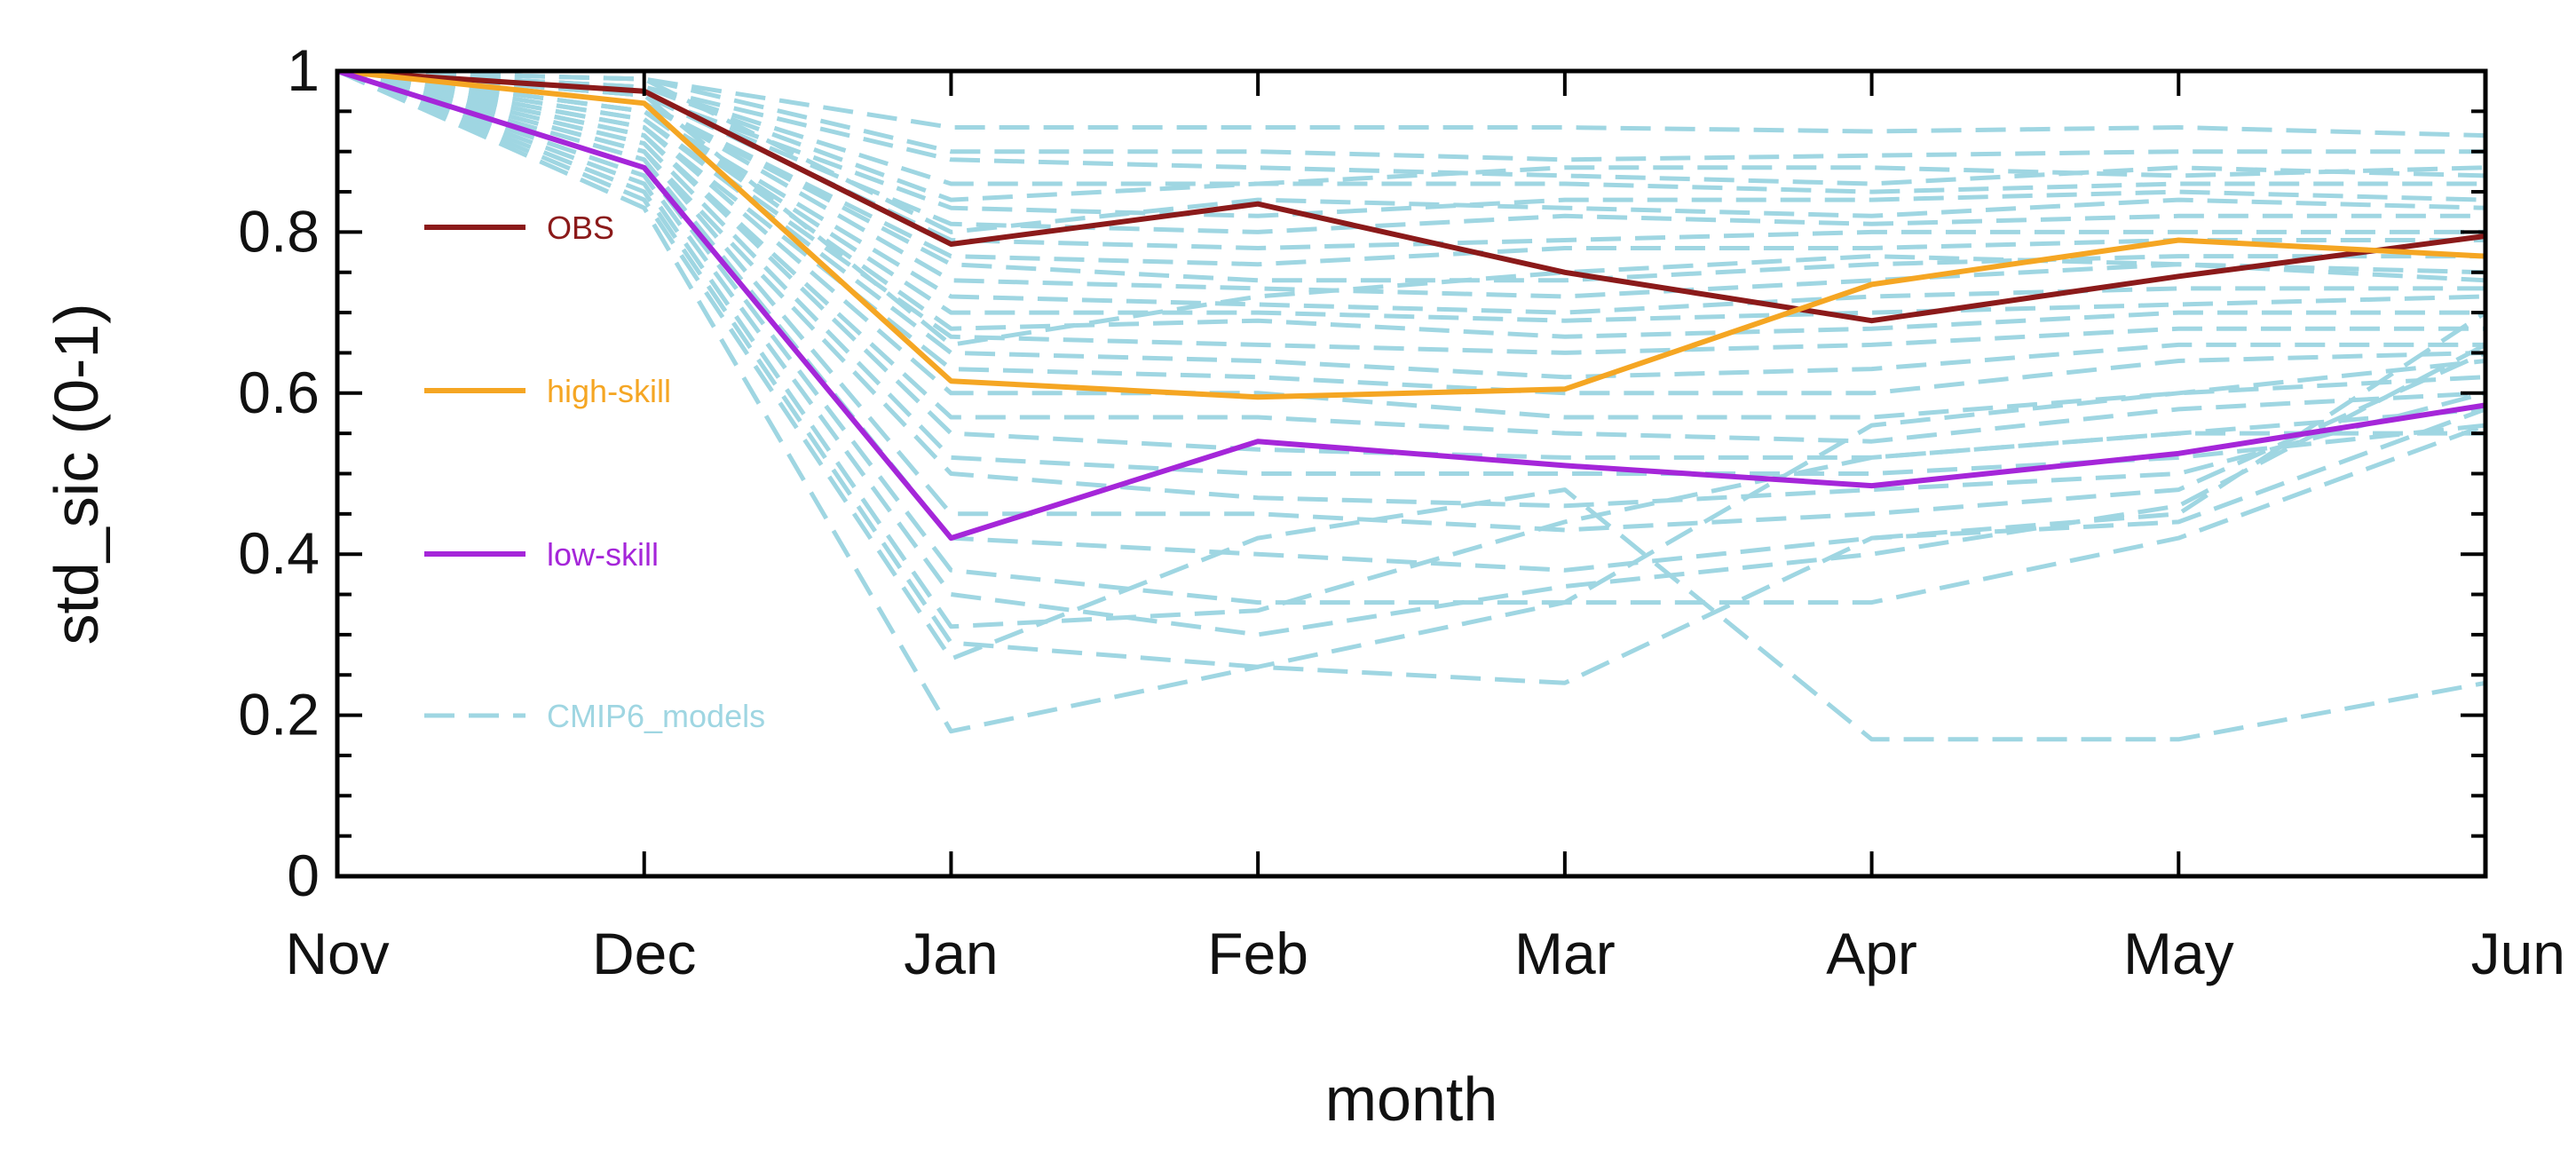 This screenshot has width=2576, height=1155. What do you see at coordinates (279, 392) in the screenshot?
I see `y-tick-label: 0.6` at bounding box center [279, 392].